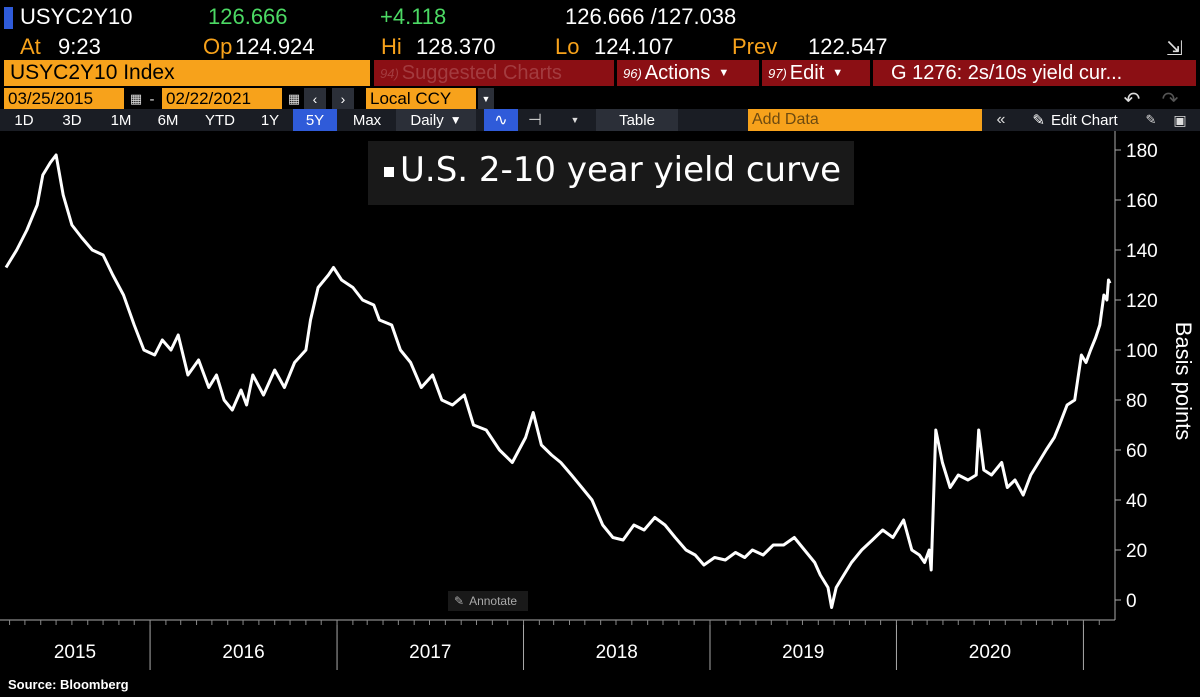  What do you see at coordinates (30, 46) in the screenshot?
I see `at-label: At` at bounding box center [30, 46].